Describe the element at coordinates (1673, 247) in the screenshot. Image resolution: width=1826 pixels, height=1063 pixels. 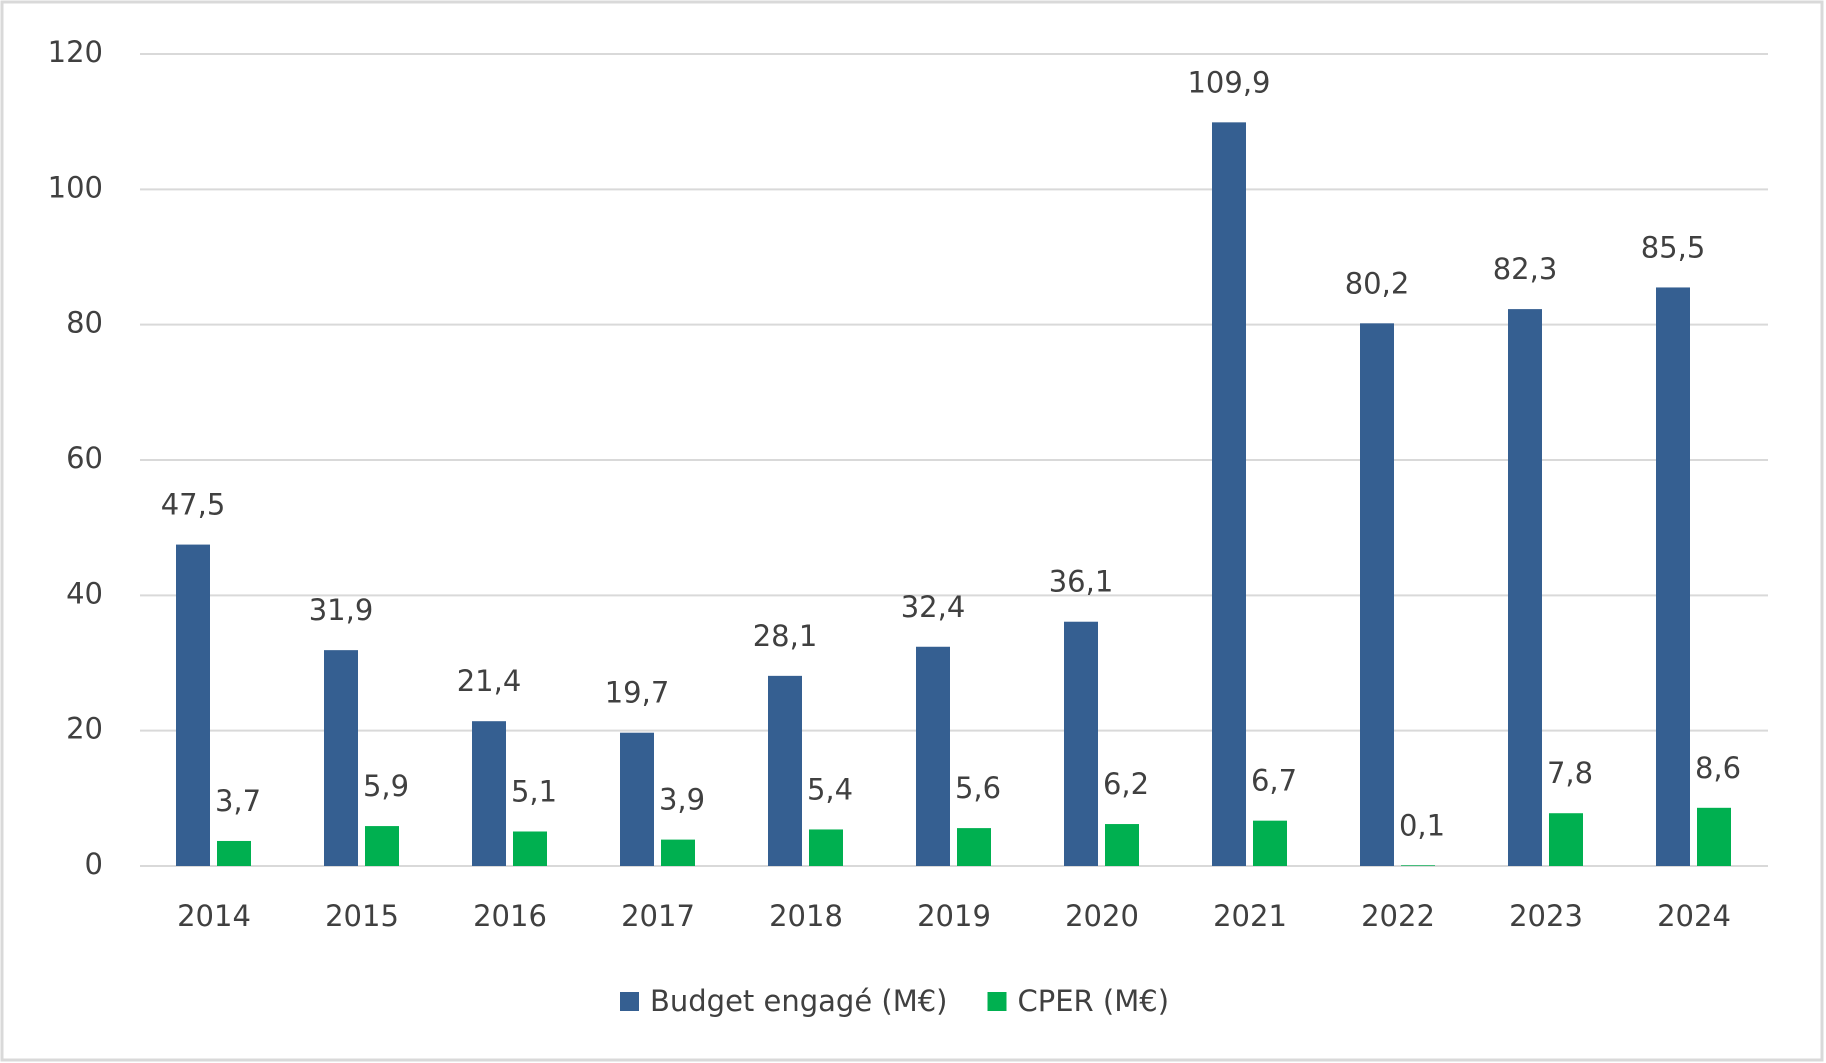
I see `data-label: 85,5` at that location.